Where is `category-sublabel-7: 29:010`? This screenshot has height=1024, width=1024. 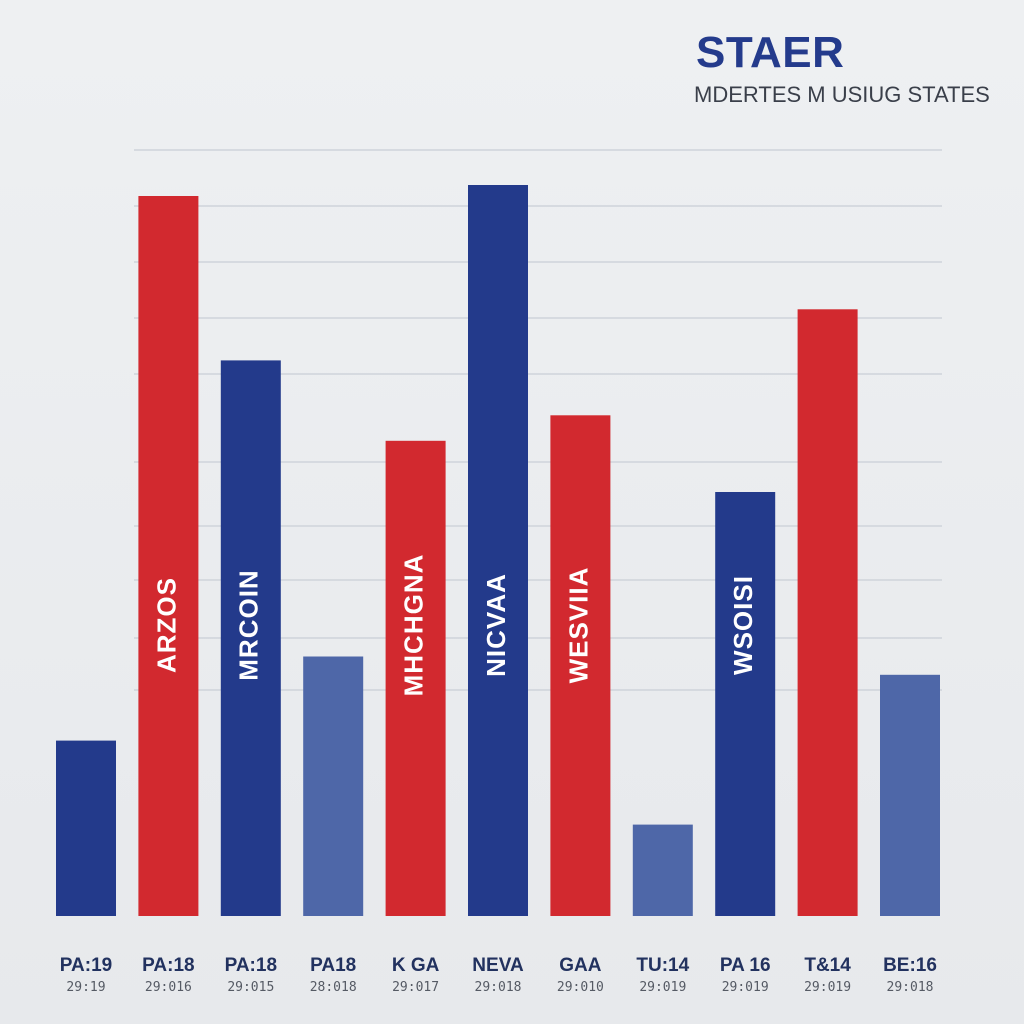 category-sublabel-7: 29:010 is located at coordinates (580, 987).